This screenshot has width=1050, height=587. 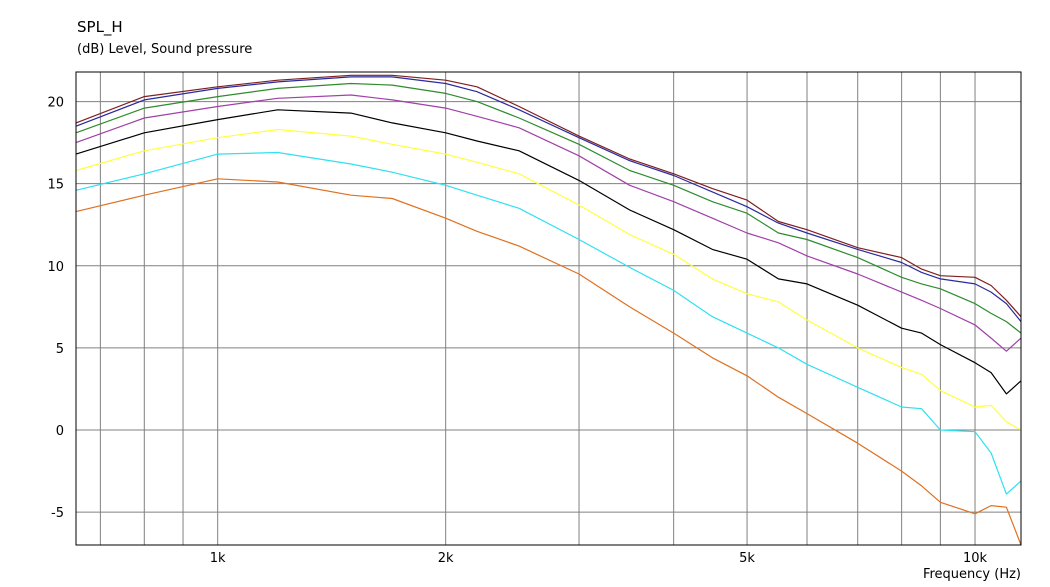 I want to click on y-tick-label: 5, so click(x=60, y=349).